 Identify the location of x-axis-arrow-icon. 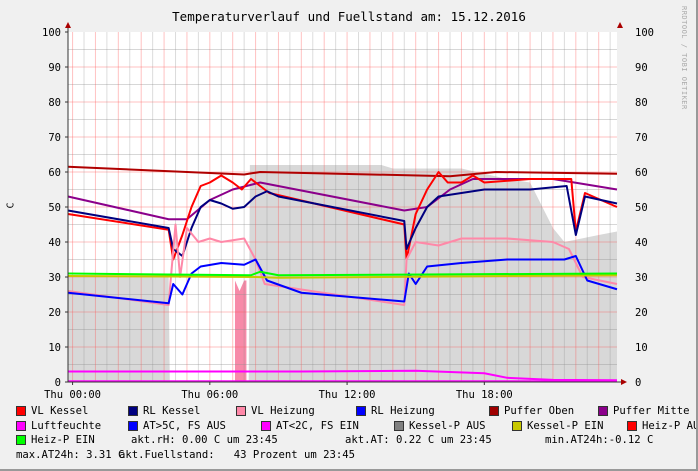
(624, 382).